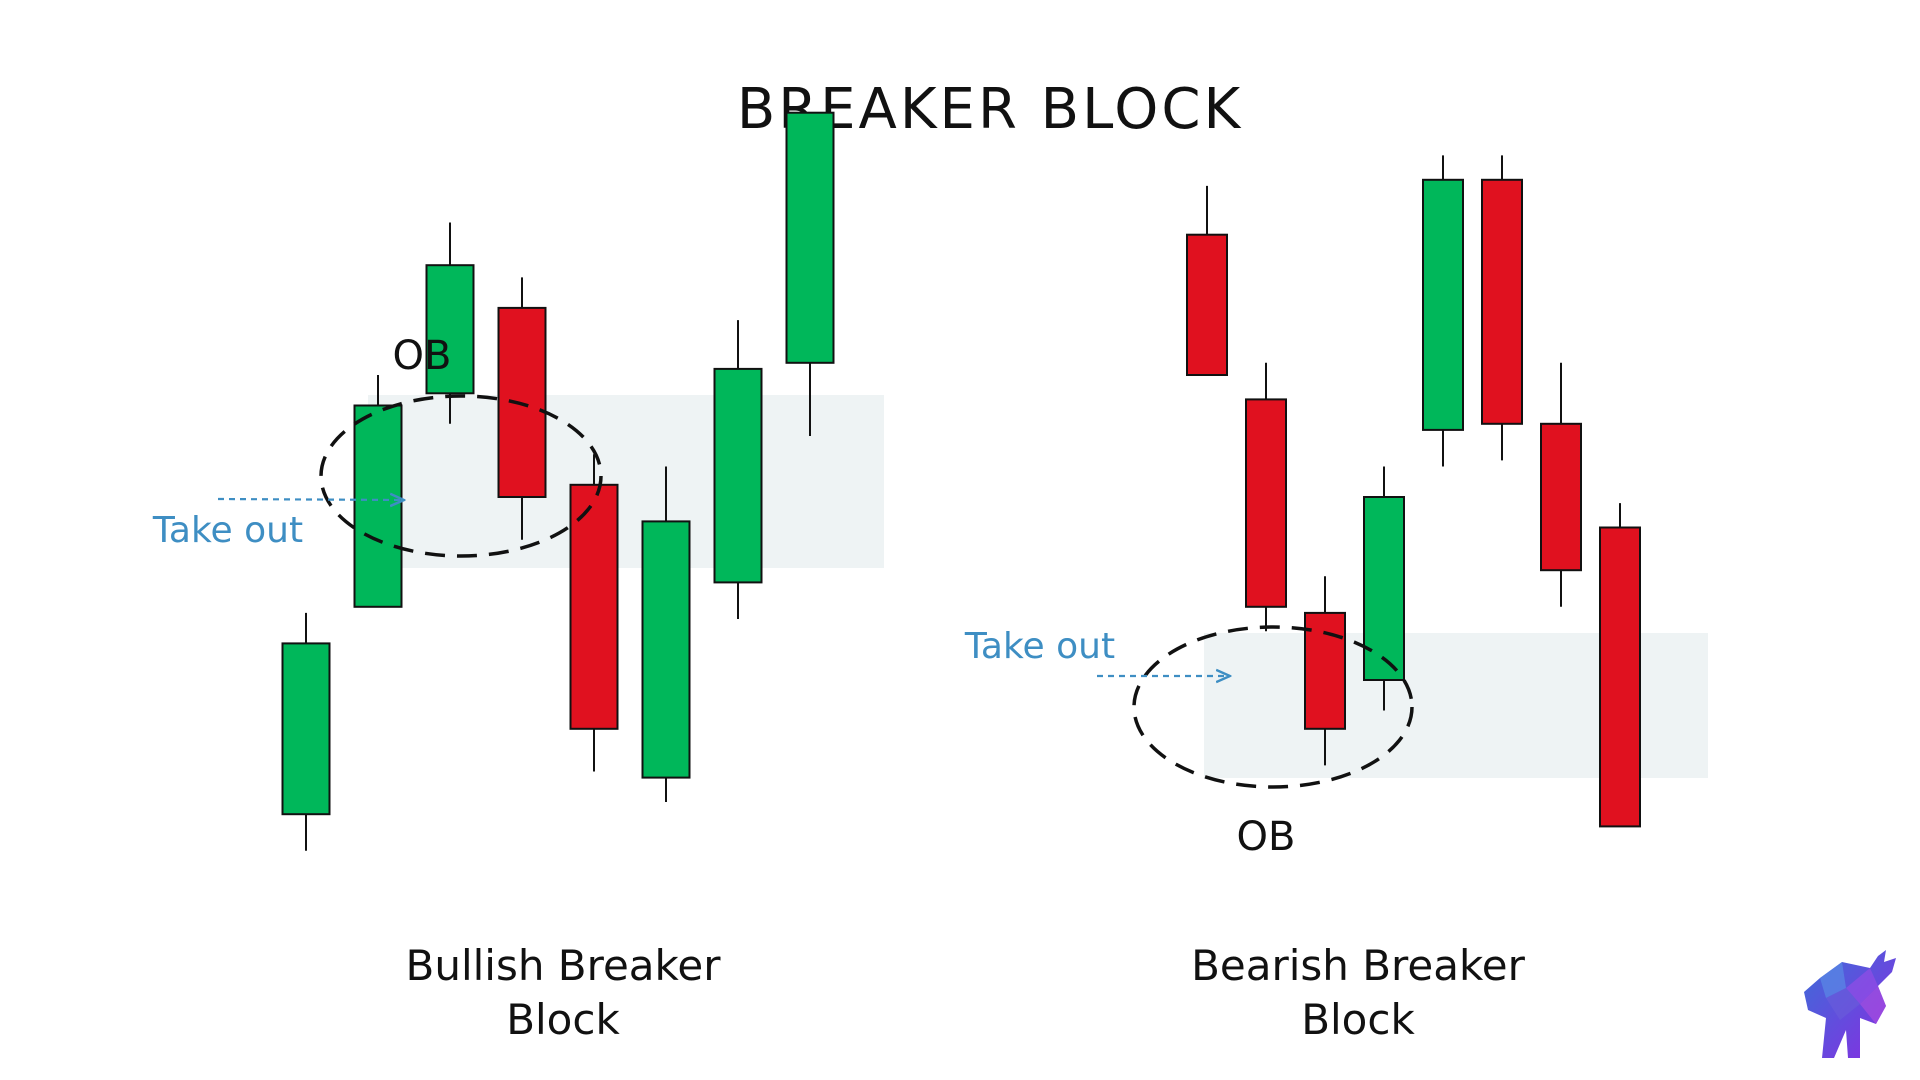 The width and height of the screenshot is (1920, 1080). Describe the element at coordinates (563, 1019) in the screenshot. I see `bullish-caption-line2: Block` at that location.